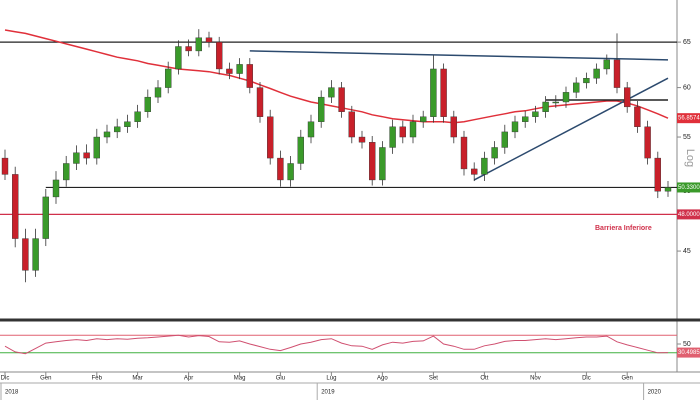  I want to click on x-tick-label: Set, so click(433, 379).